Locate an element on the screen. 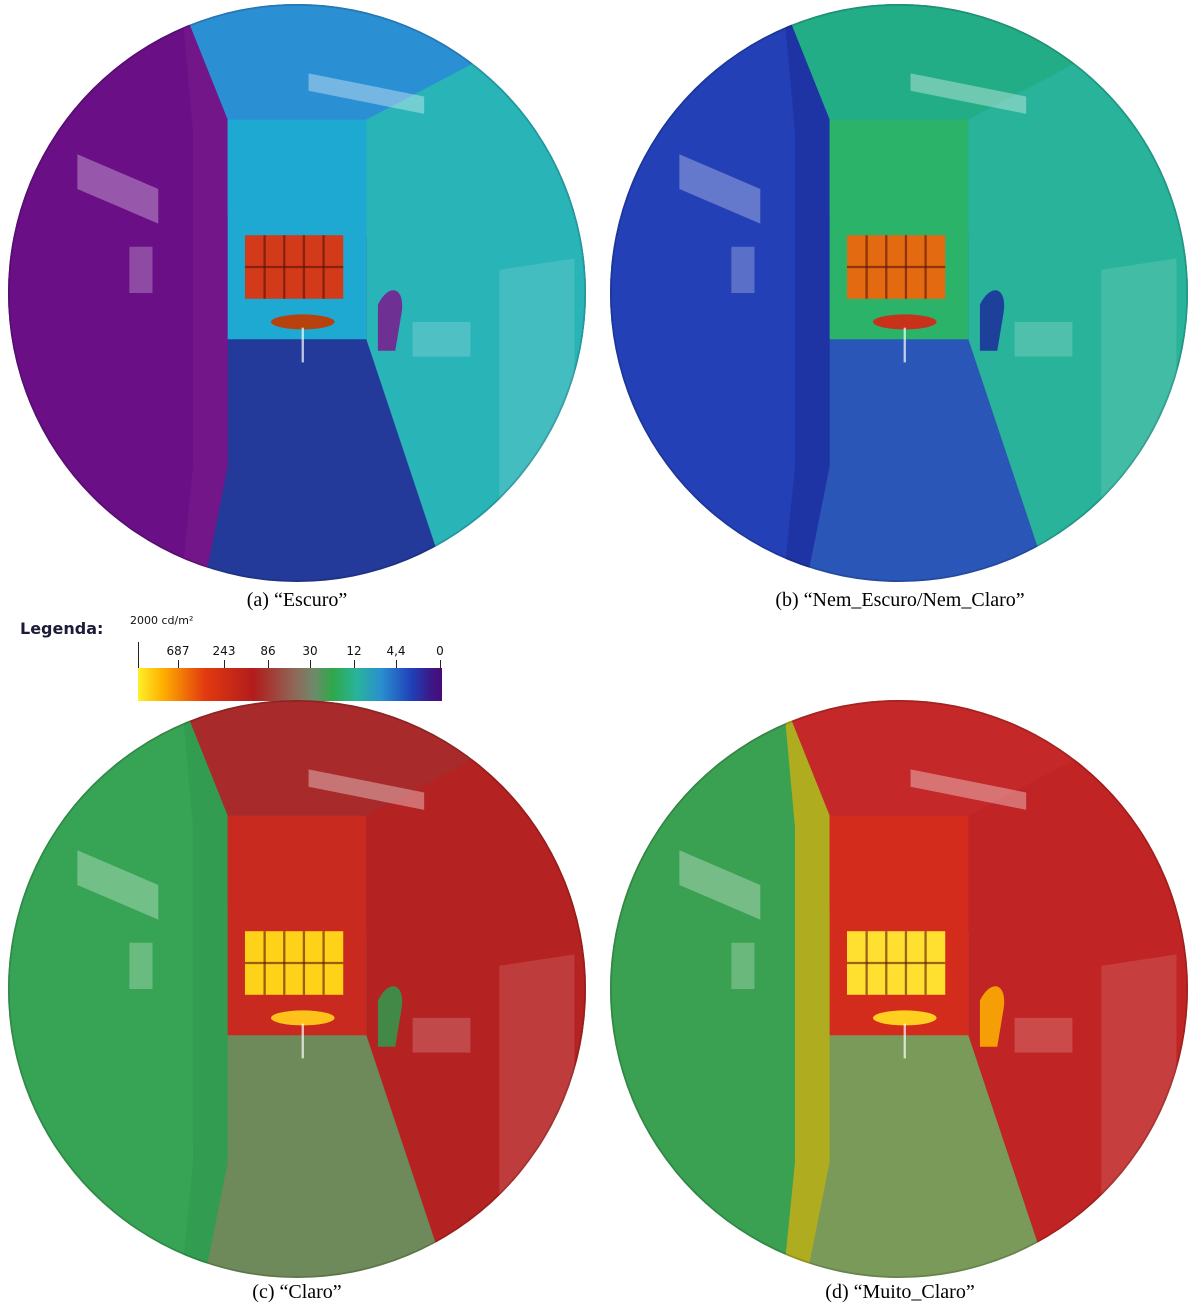  legend-scale: 687 243 86 30 12 4,4 0 is located at coordinates (291, 667).